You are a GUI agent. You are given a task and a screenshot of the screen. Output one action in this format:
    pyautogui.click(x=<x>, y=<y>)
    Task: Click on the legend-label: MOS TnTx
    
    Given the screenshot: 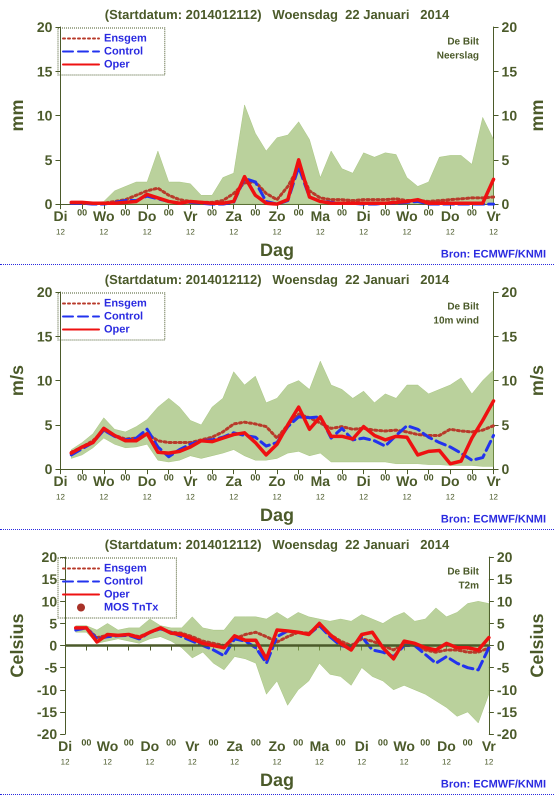 What is the action you would take?
    pyautogui.click(x=132, y=608)
    